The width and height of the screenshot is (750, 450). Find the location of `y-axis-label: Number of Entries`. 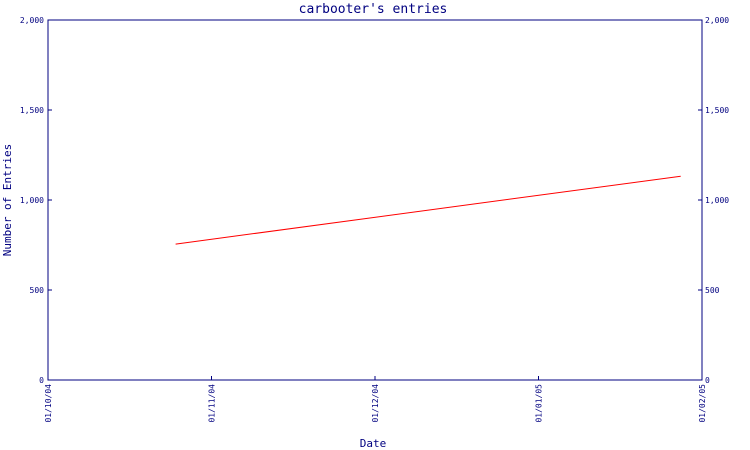

y-axis-label: Number of Entries is located at coordinates (7, 200).